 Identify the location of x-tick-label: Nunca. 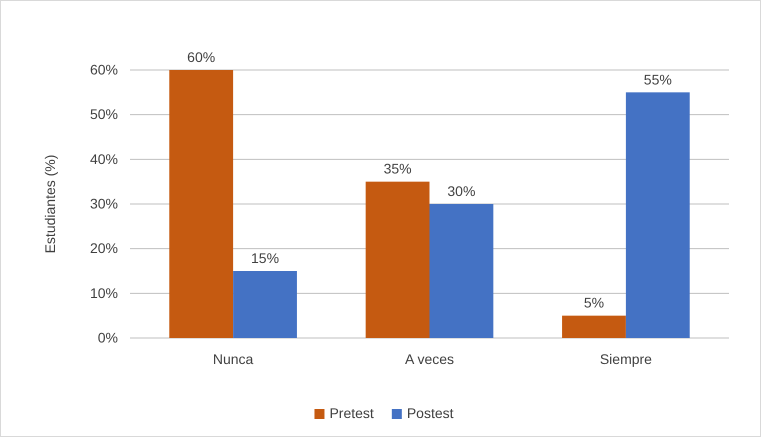
(233, 358).